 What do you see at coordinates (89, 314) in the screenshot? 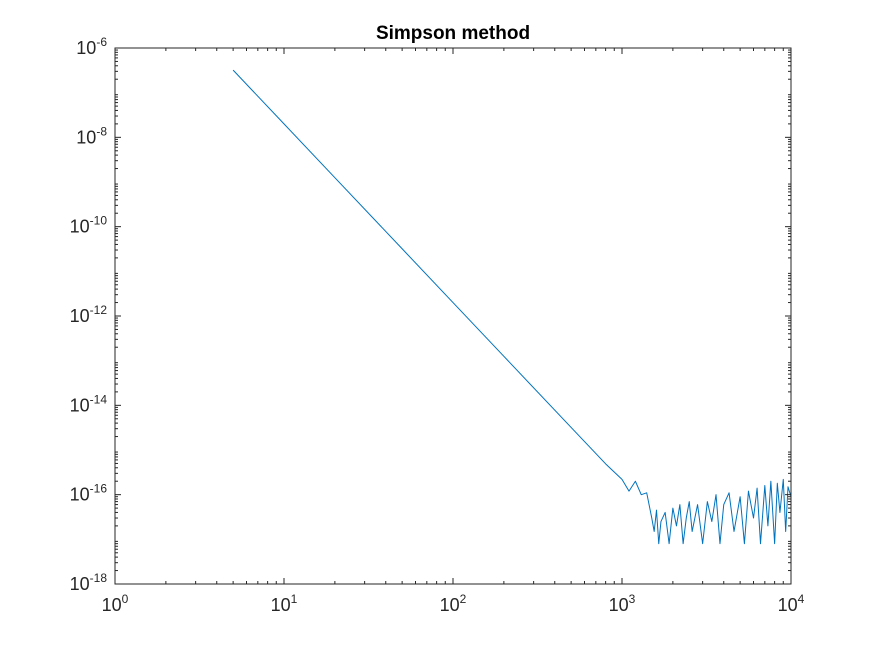
I see `y-tick-label: 10⁻¹²` at bounding box center [89, 314].